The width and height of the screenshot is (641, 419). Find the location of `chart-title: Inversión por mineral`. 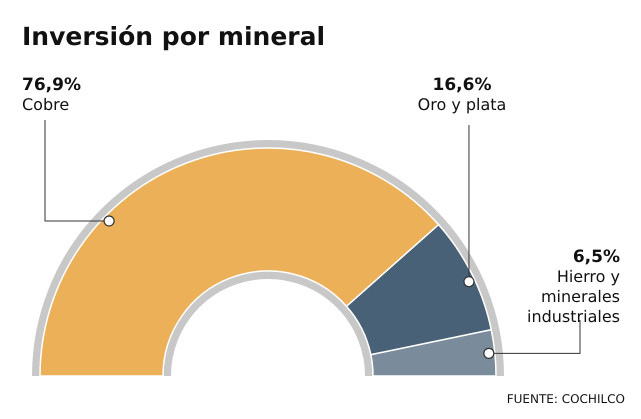

chart-title: Inversión por mineral is located at coordinates (174, 36).